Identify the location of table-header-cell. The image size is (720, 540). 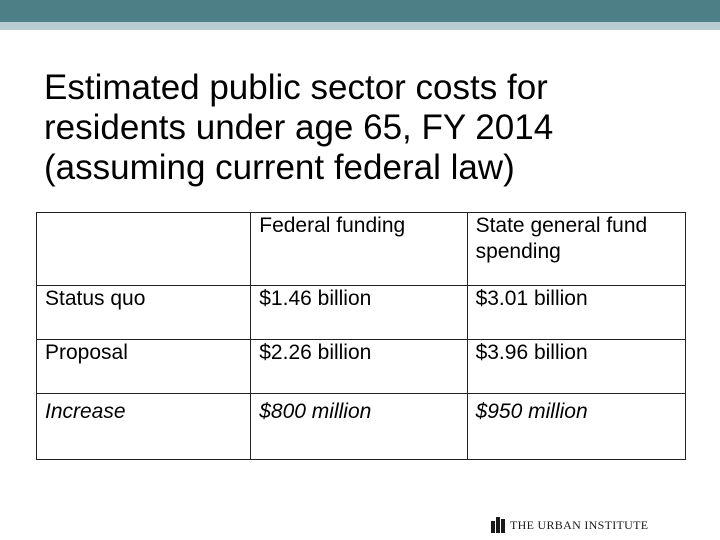
(143, 249).